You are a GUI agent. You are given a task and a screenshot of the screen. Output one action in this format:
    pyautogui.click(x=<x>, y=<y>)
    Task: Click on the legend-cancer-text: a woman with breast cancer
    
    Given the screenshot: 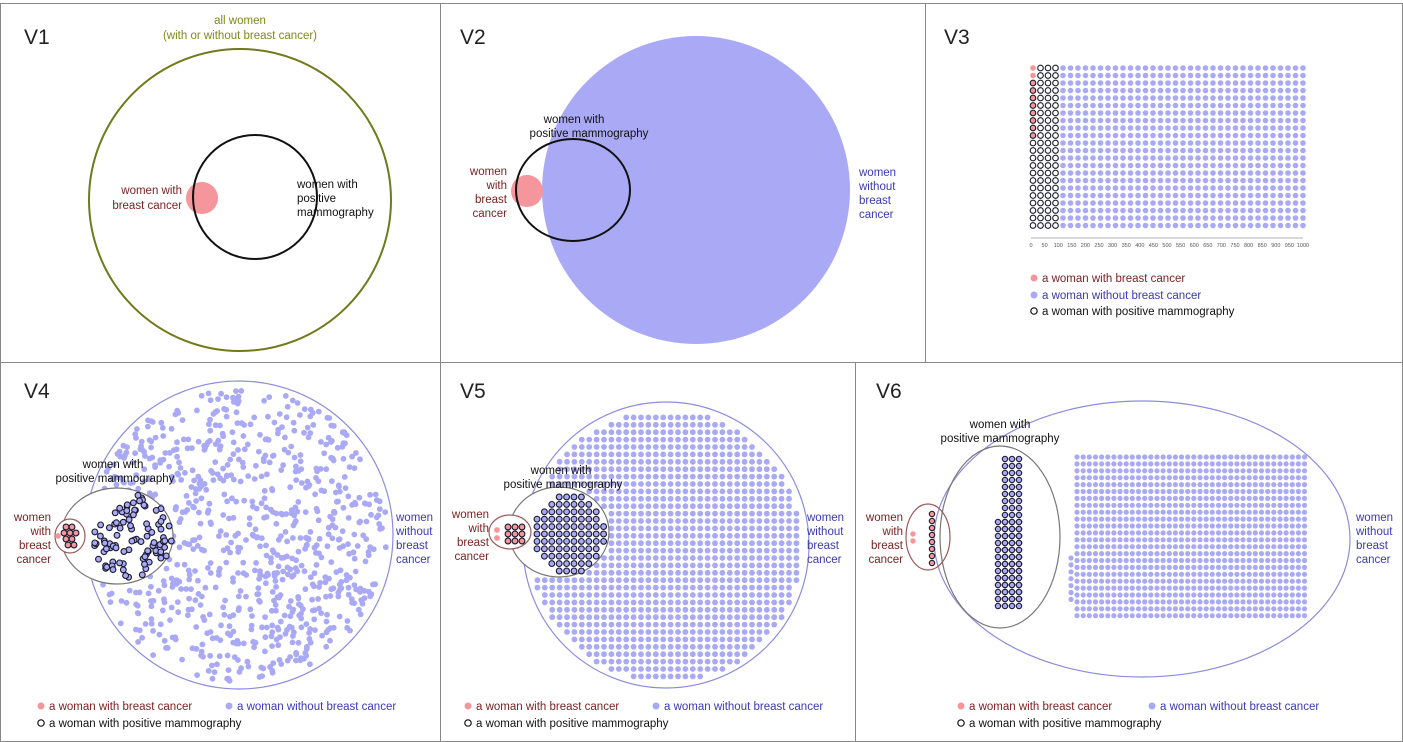 What is the action you would take?
    pyautogui.click(x=120, y=707)
    